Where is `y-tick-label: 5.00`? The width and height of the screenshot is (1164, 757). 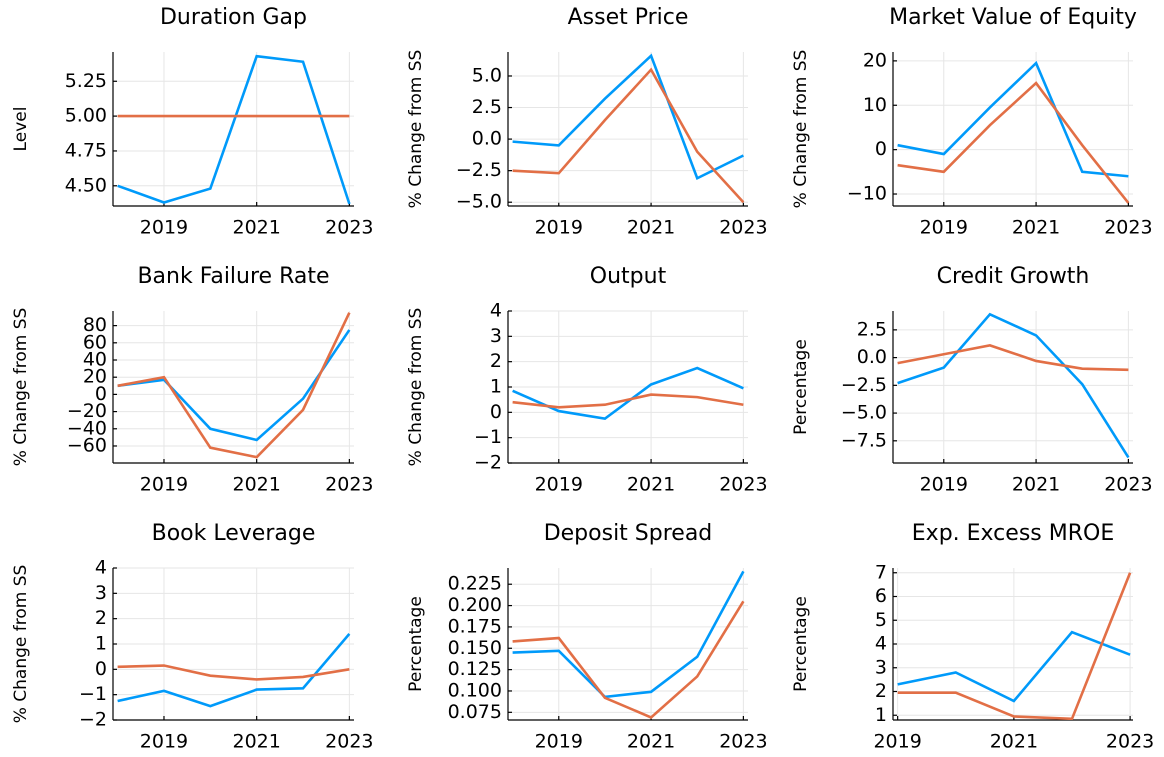
y-tick-label: 5.00 is located at coordinates (86, 116).